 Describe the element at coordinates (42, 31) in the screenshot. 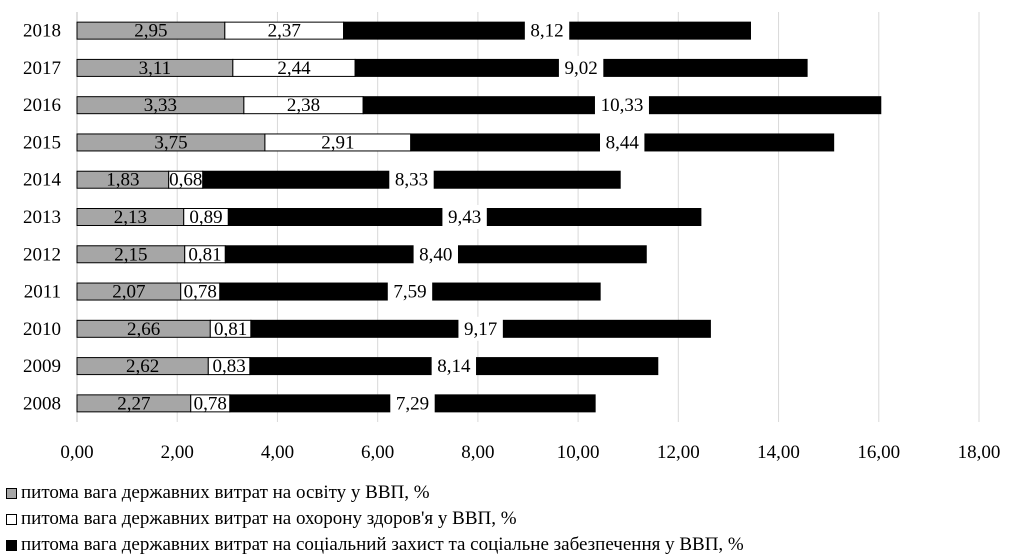

I see `y-category-label: 2018` at that location.